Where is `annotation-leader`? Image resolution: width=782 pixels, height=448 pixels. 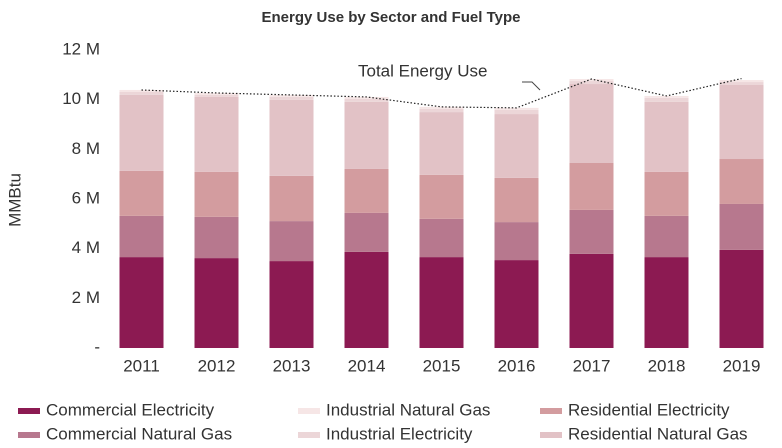 annotation-leader is located at coordinates (531, 86).